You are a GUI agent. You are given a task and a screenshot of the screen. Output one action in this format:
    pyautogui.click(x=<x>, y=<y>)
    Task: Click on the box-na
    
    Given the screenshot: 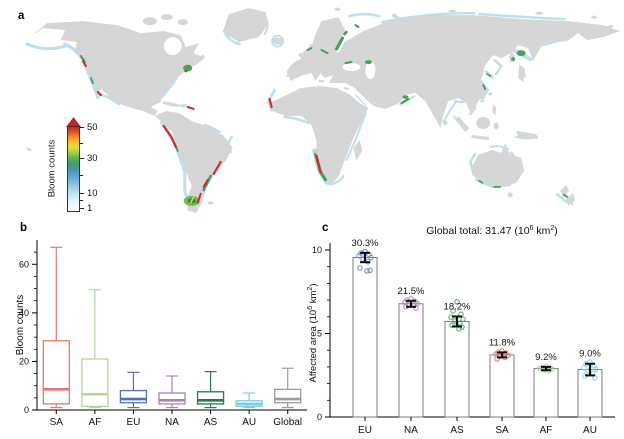 What is the action you would take?
    pyautogui.click(x=172, y=394)
    